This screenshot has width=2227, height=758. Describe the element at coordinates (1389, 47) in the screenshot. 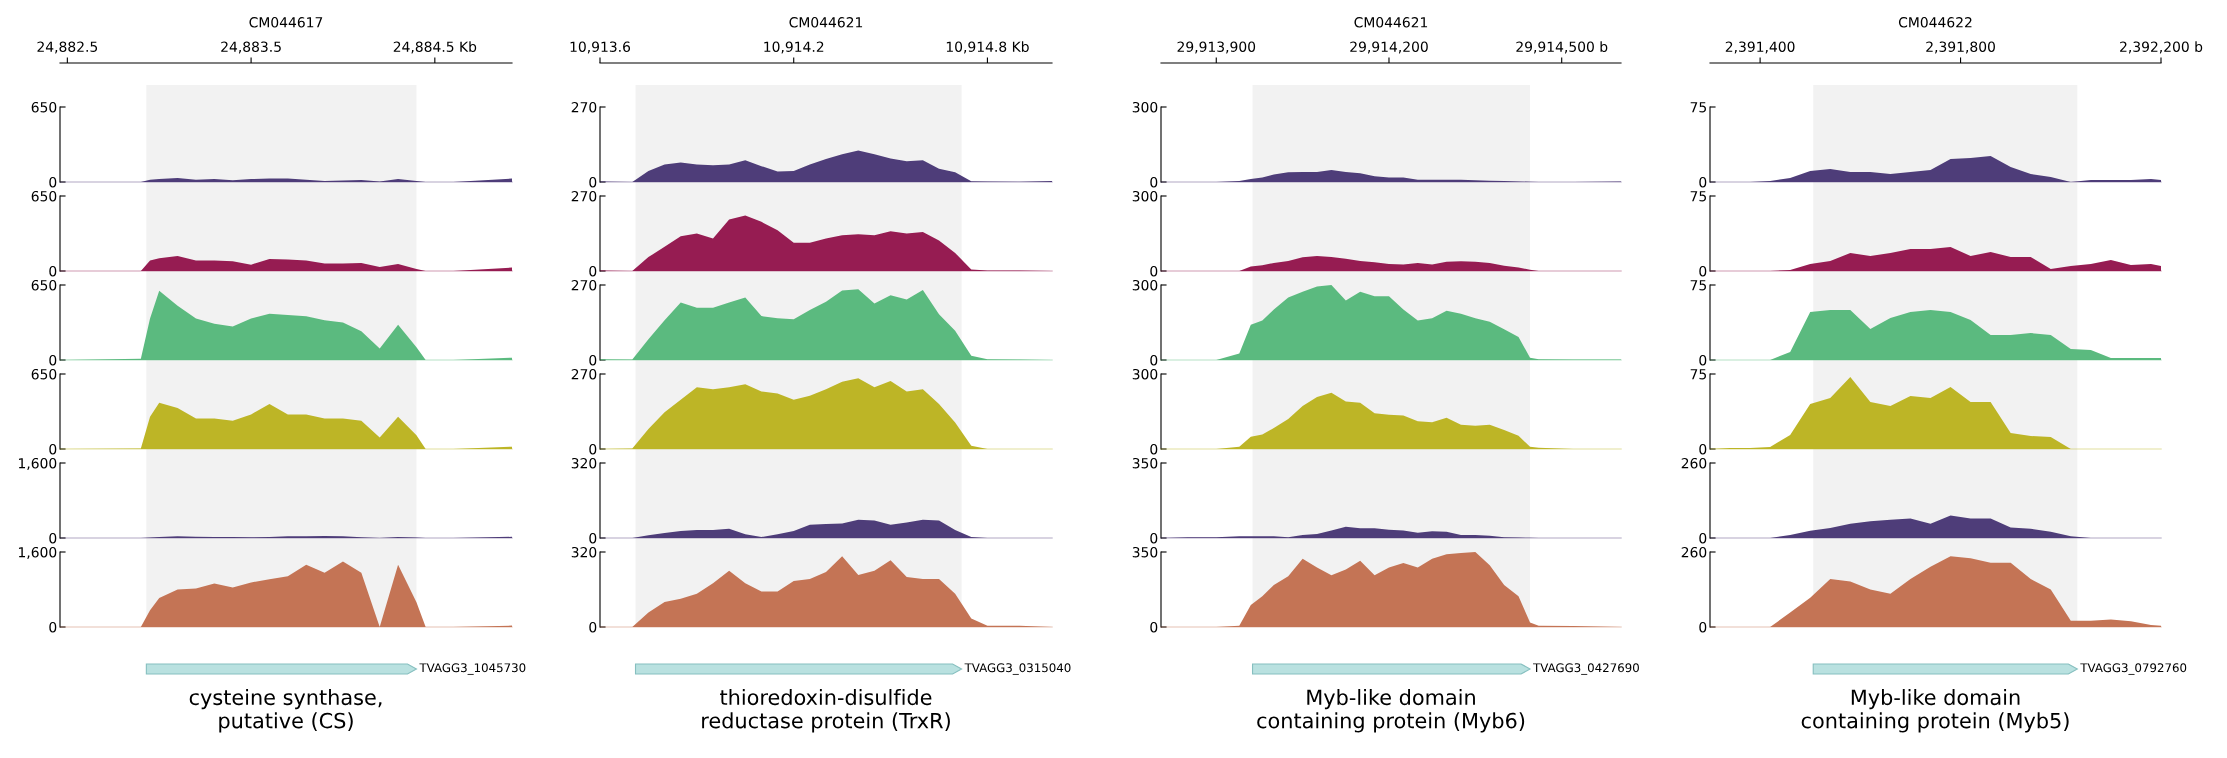

I see `x-tick-label: 29,914,200` at that location.